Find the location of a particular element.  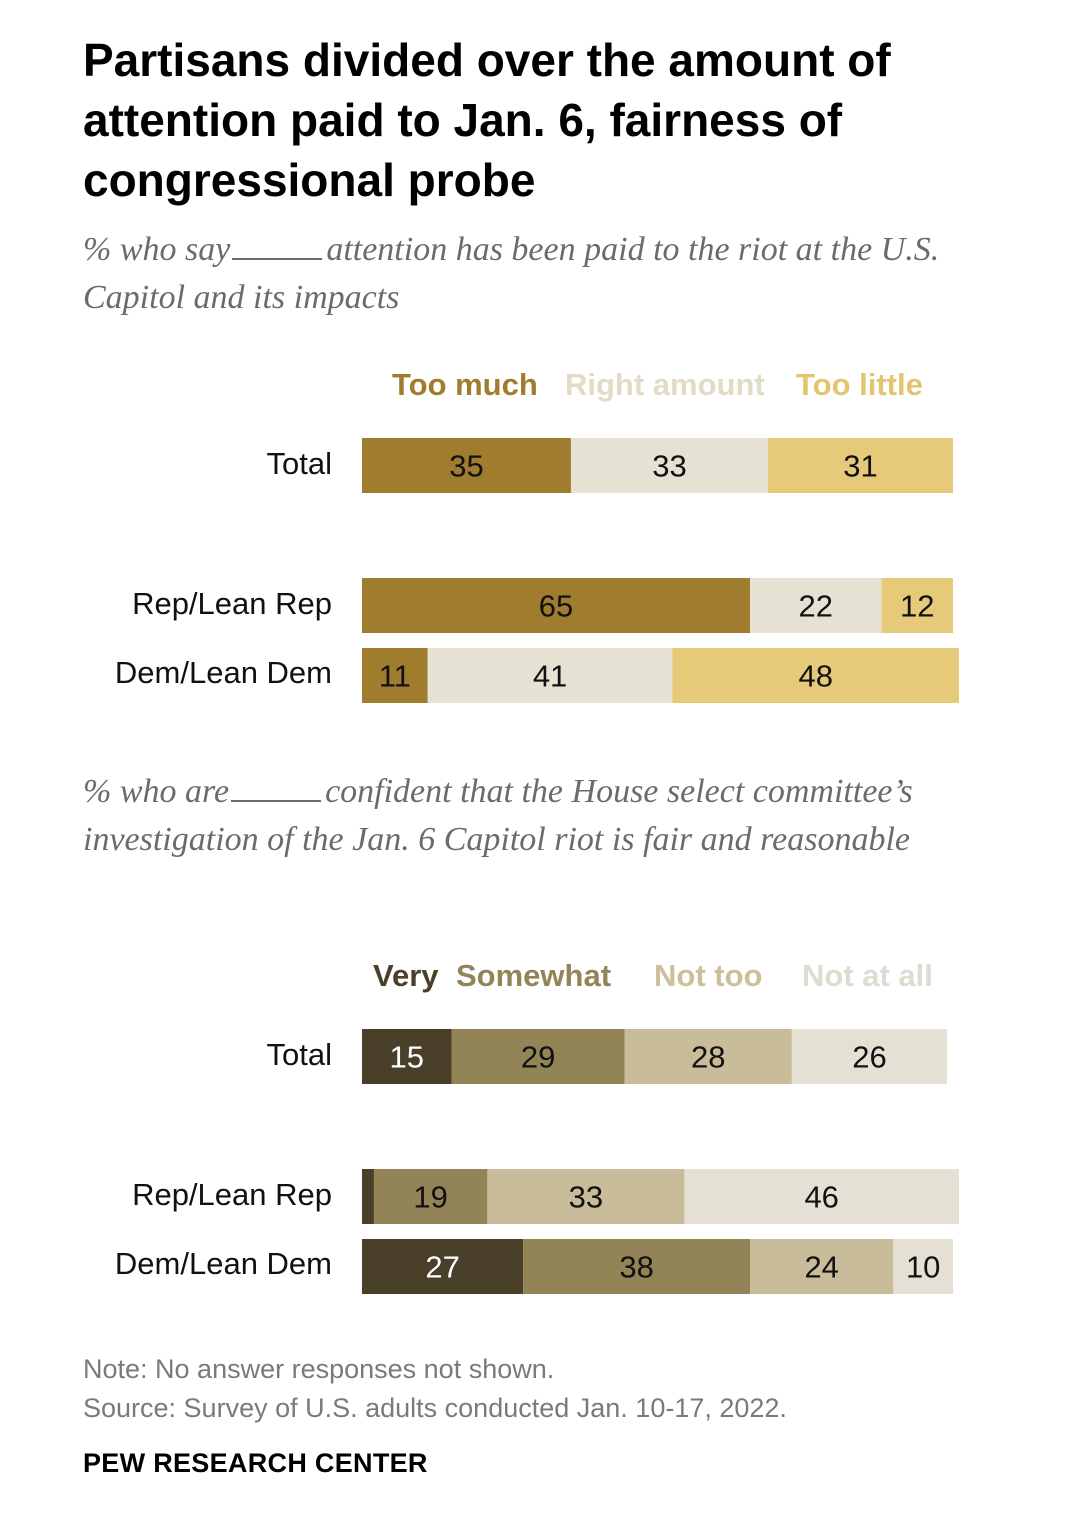

legend-not-at-all: Not at all is located at coordinates (867, 975).